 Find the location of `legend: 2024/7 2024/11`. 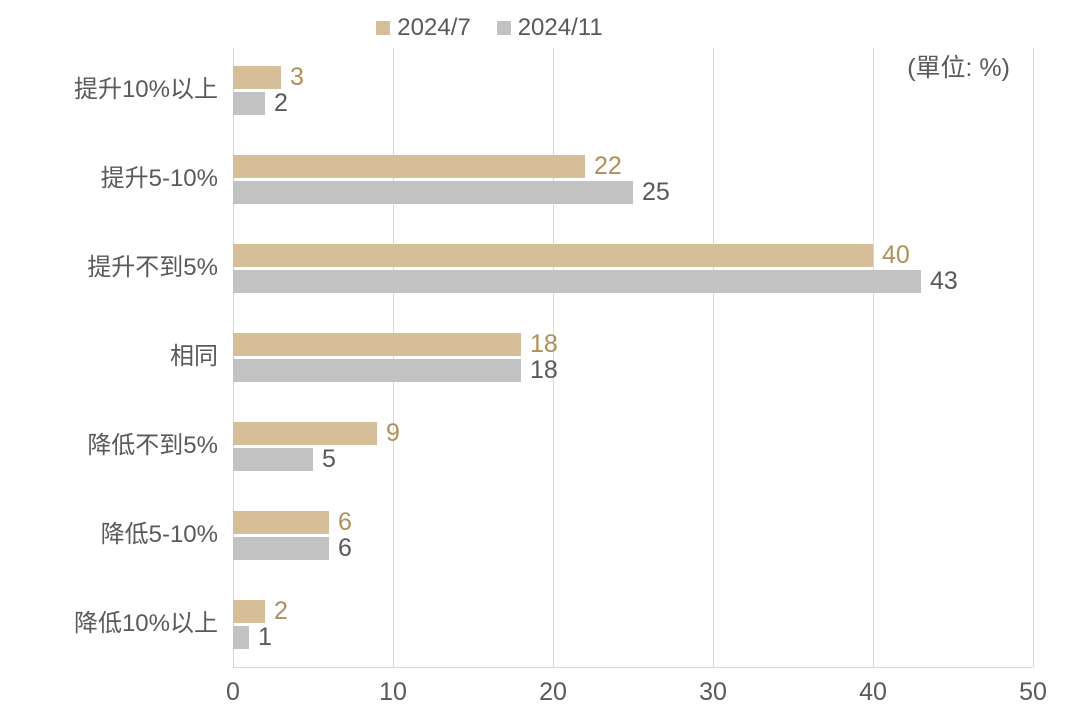

legend: 2024/7 2024/11 is located at coordinates (514, 28).